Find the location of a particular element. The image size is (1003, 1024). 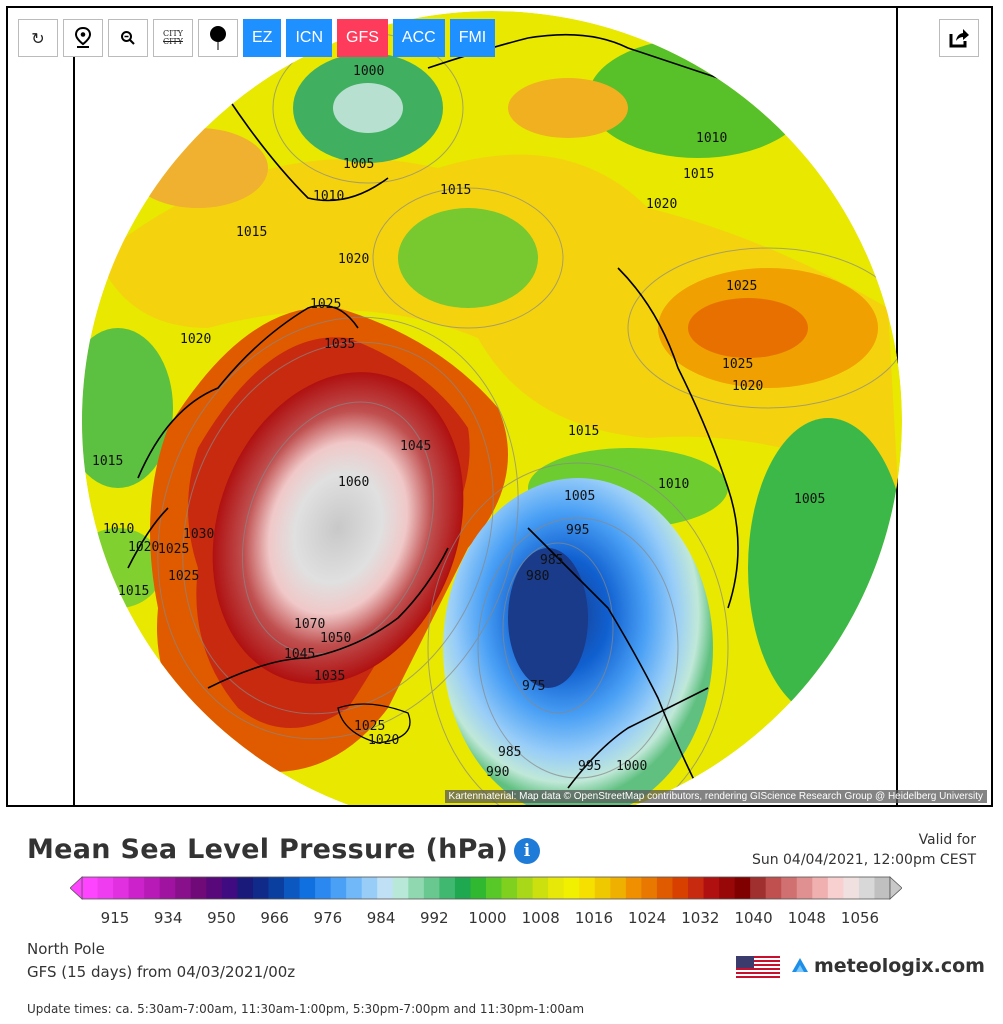

share-icon is located at coordinates (959, 38).